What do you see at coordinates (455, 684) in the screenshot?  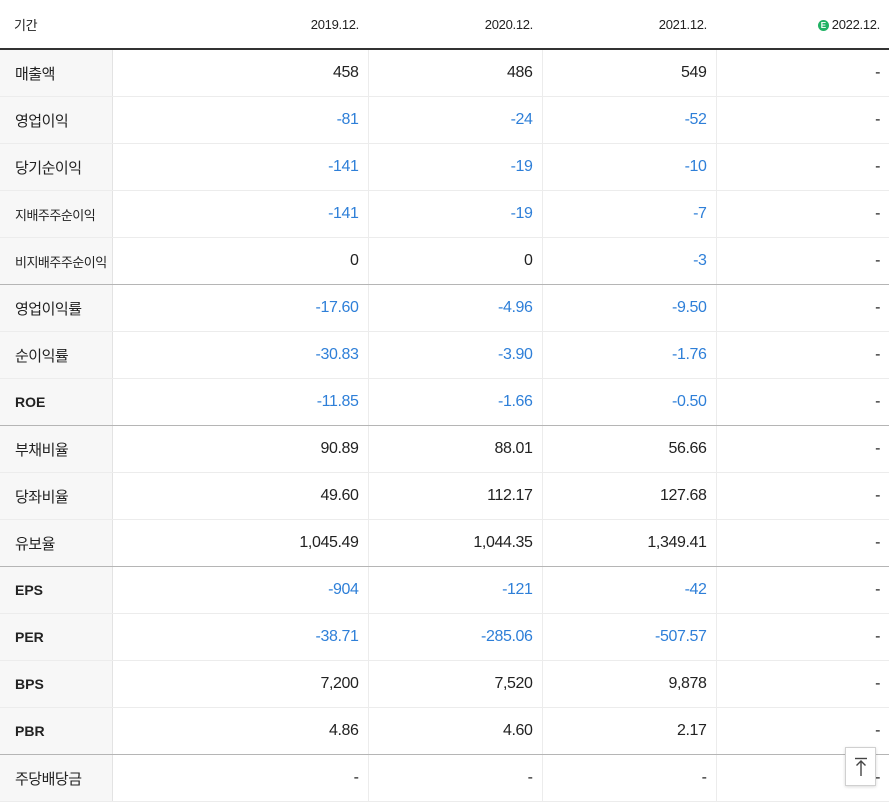 I see `table-cell: 7,520` at bounding box center [455, 684].